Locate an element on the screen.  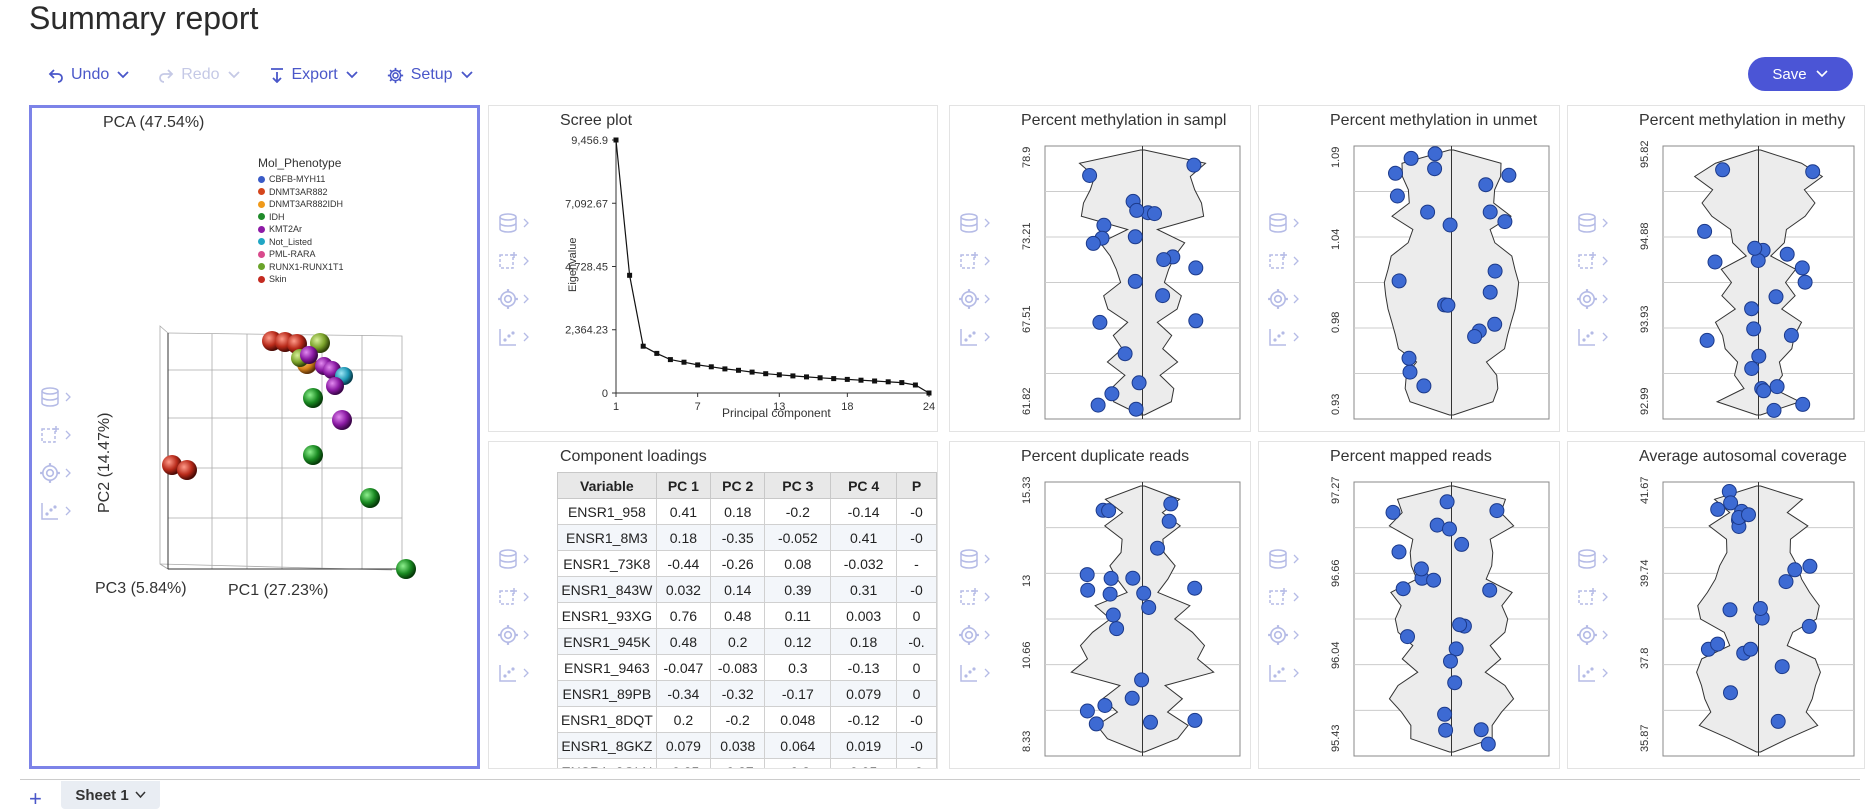
loading-cell: 0.064 is located at coordinates (798, 745).